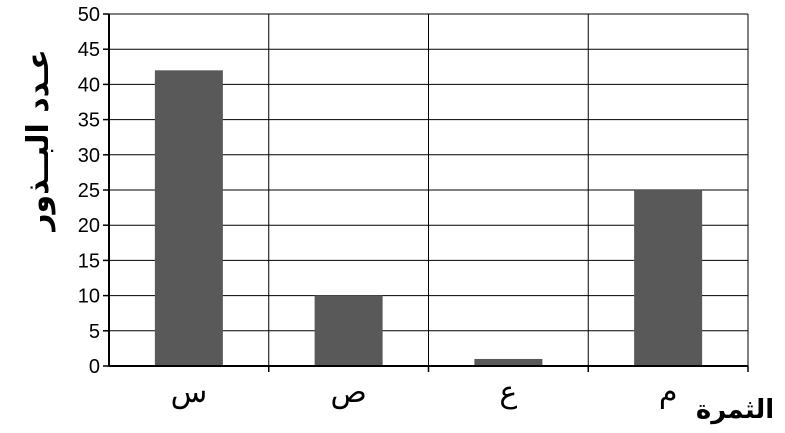  Describe the element at coordinates (89, 261) in the screenshot. I see `y-tick-label-3: 15` at that location.